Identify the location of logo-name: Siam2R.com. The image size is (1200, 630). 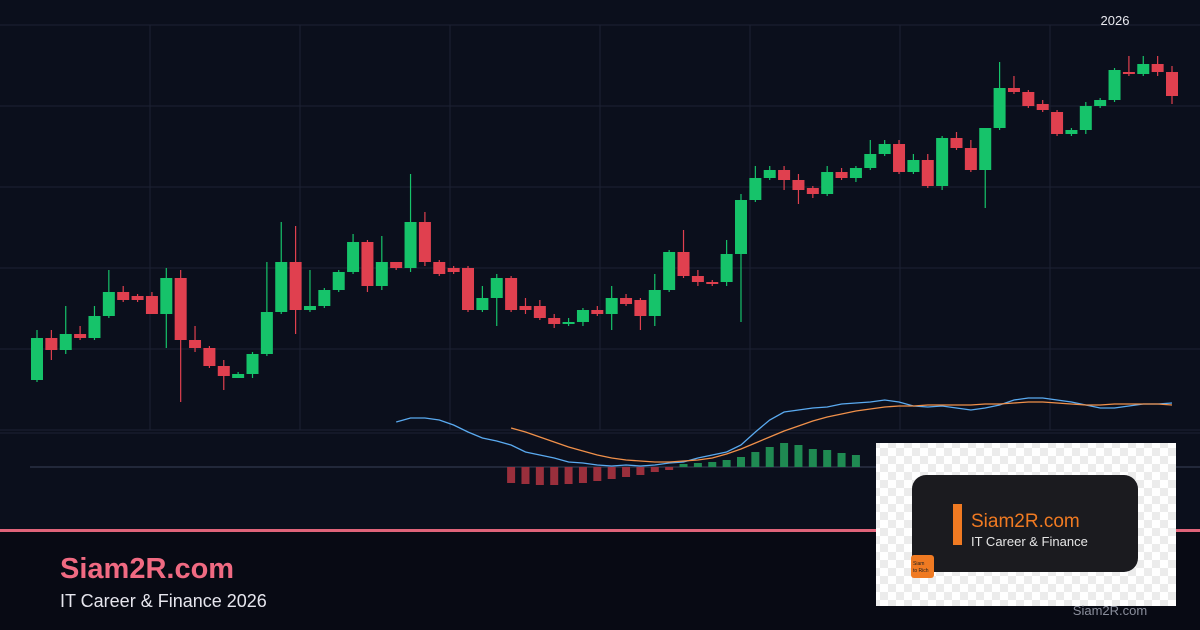
(1025, 521).